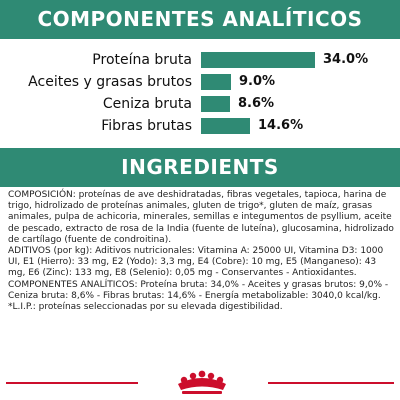 Image resolution: width=400 pixels, height=400 pixels. What do you see at coordinates (256, 103) in the screenshot?
I see `analytic-value: 8.6%` at bounding box center [256, 103].